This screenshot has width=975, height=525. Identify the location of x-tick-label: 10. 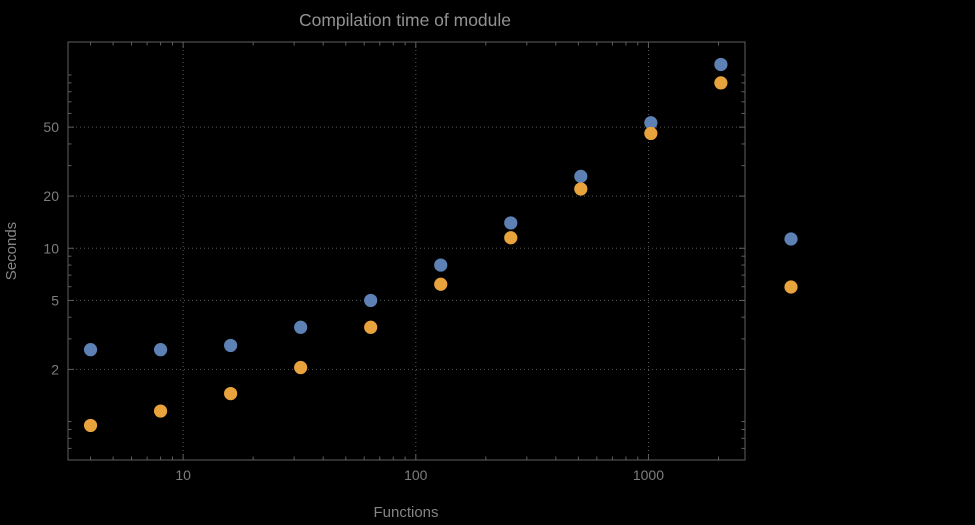
(183, 475).